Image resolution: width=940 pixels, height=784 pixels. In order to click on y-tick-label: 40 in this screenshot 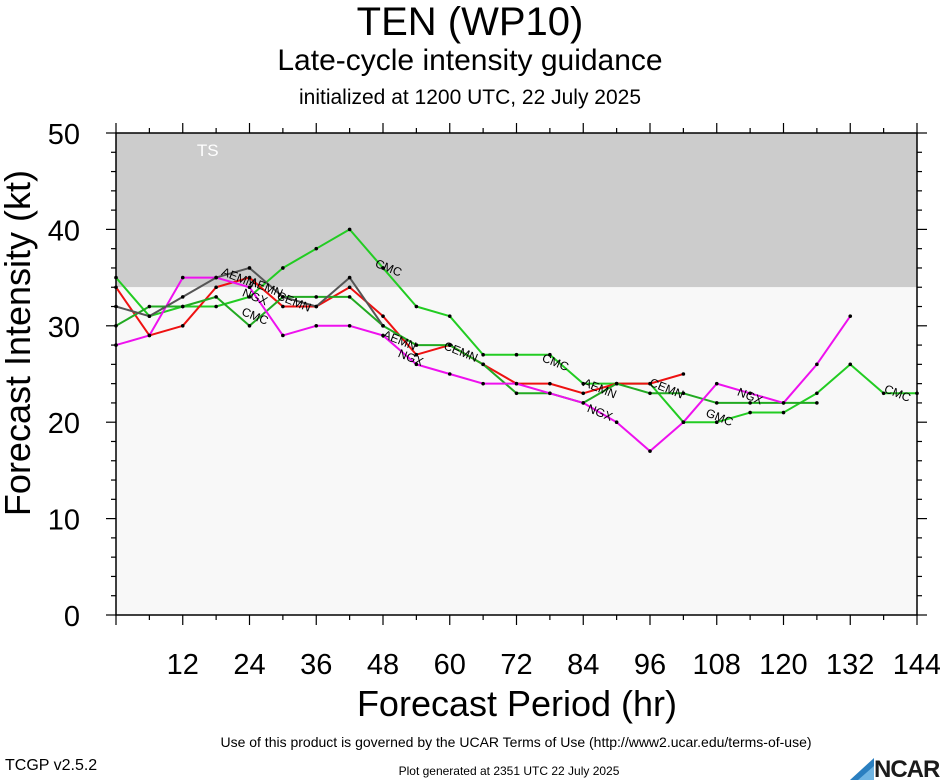, I will do `click(64, 231)`.